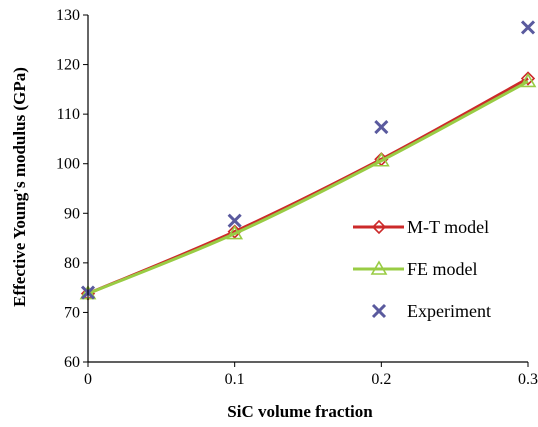 This screenshot has height=427, width=538. Describe the element at coordinates (72, 362) in the screenshot. I see `y-tick-label: 60` at that location.